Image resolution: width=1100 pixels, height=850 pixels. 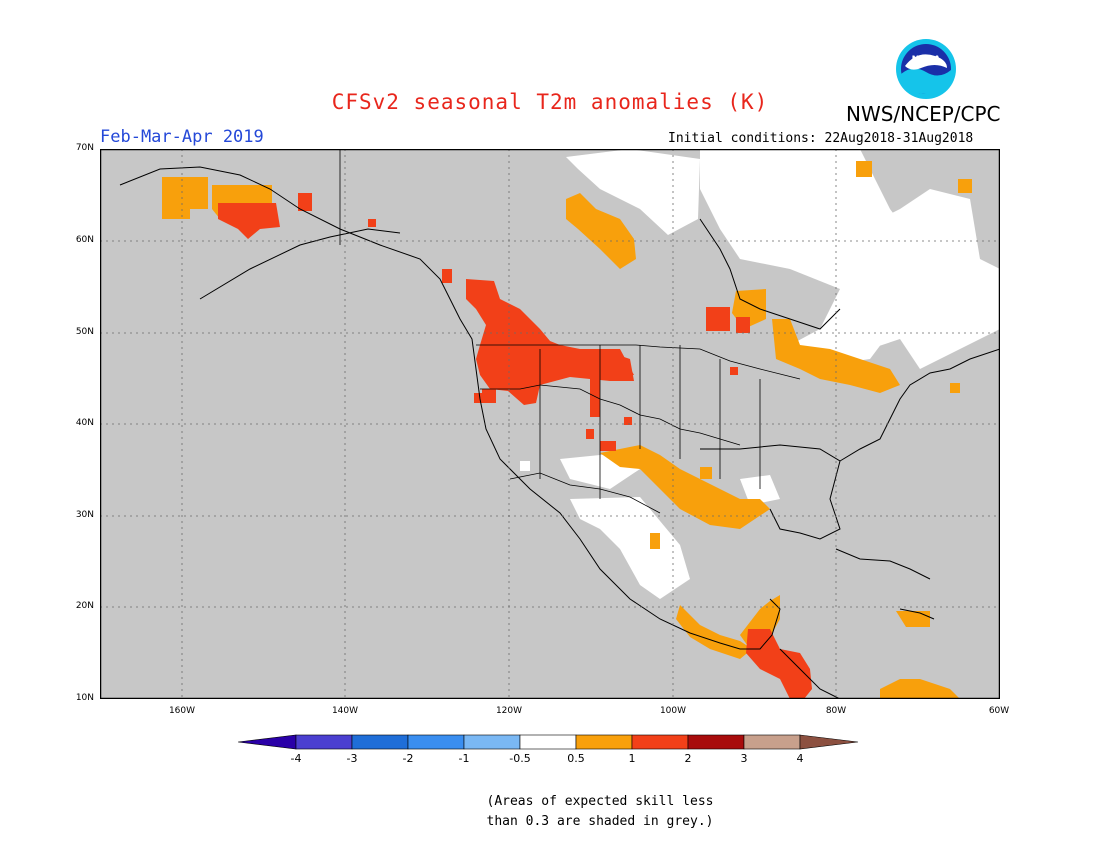 I want to click on colorbar-label: 0.5, so click(x=576, y=758).